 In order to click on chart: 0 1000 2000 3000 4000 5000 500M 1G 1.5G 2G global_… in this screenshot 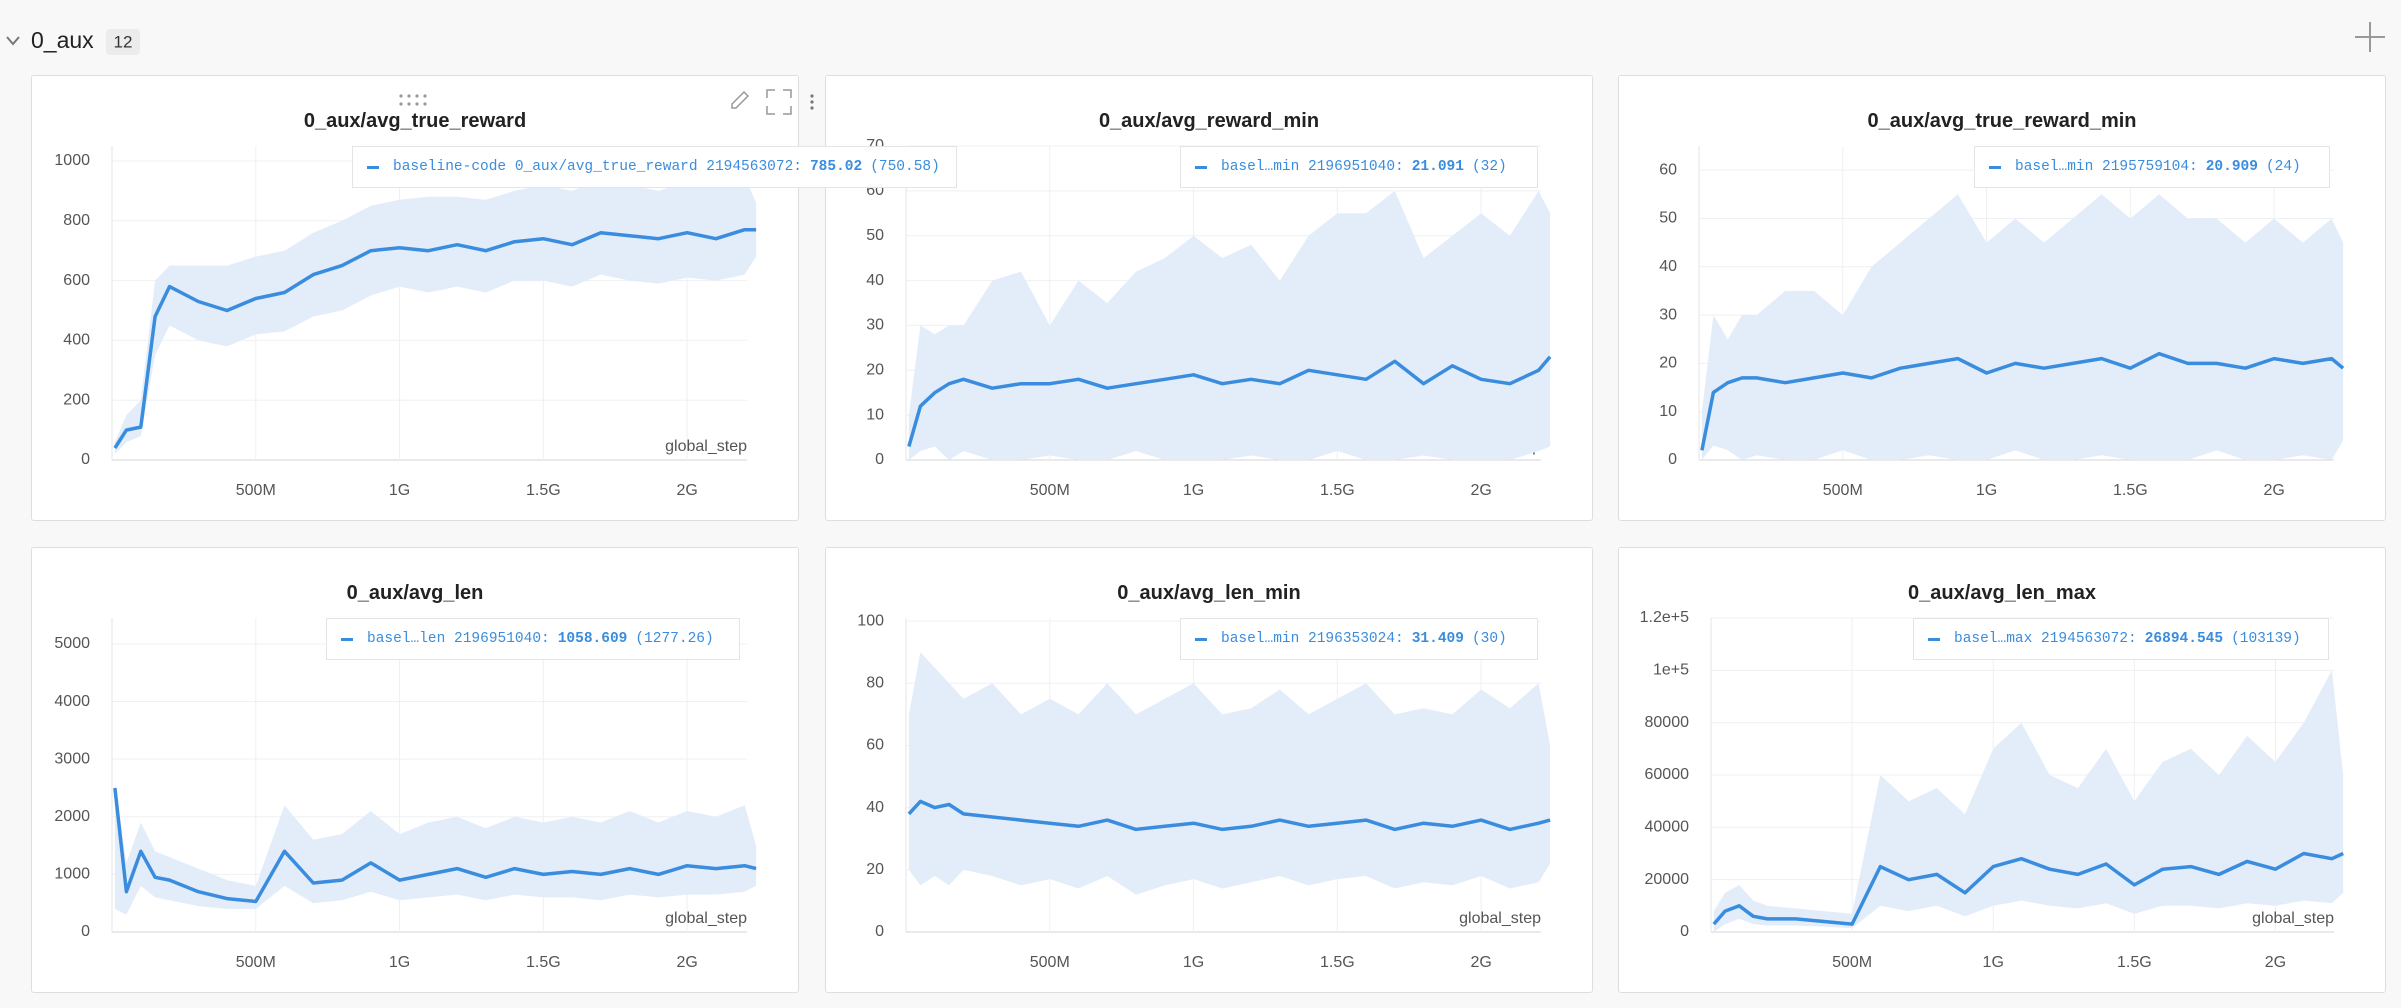, I will do `click(405, 794)`.